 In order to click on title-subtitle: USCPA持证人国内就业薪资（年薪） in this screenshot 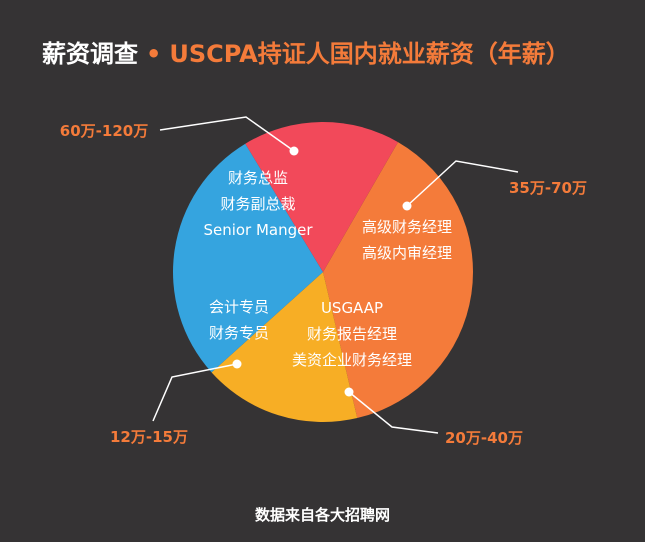, I will do `click(369, 54)`.